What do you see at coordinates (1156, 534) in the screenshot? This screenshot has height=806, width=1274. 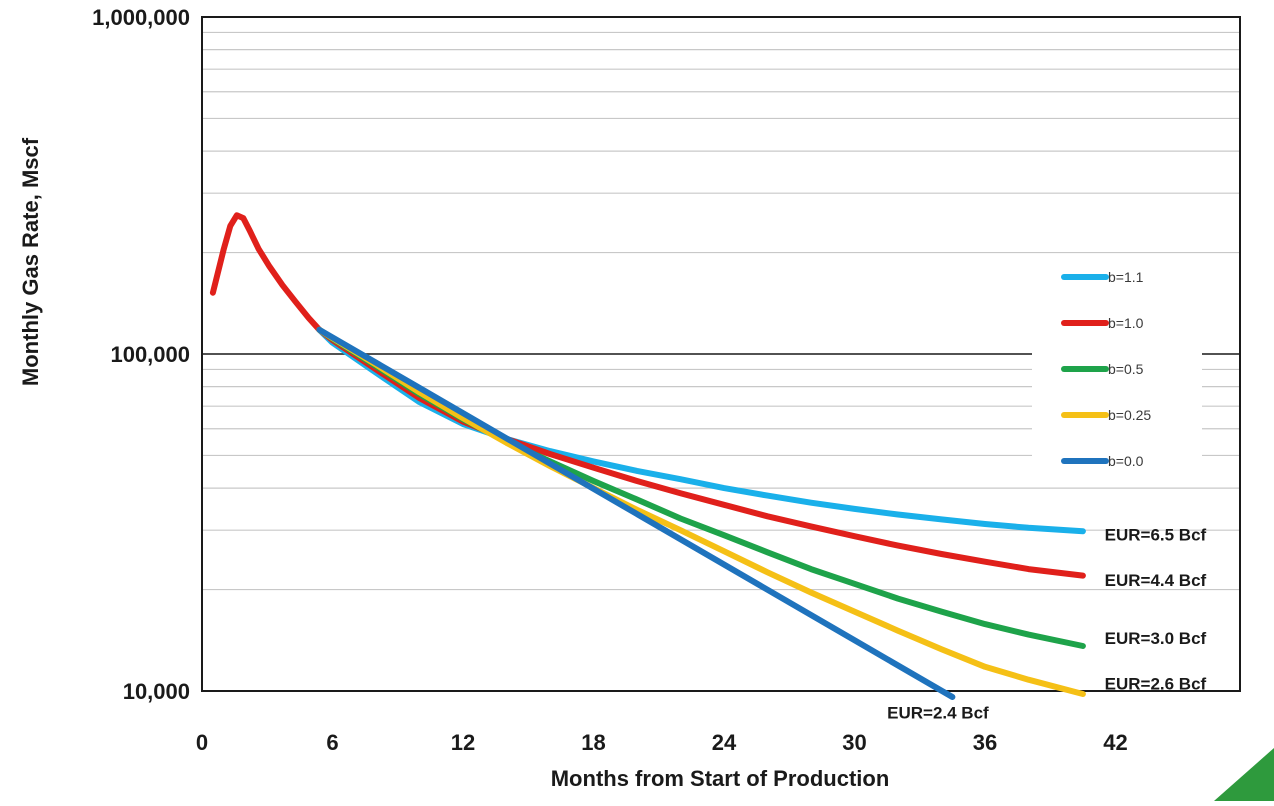 I see `eur-annotation: EUR=6.5 Bcf` at bounding box center [1156, 534].